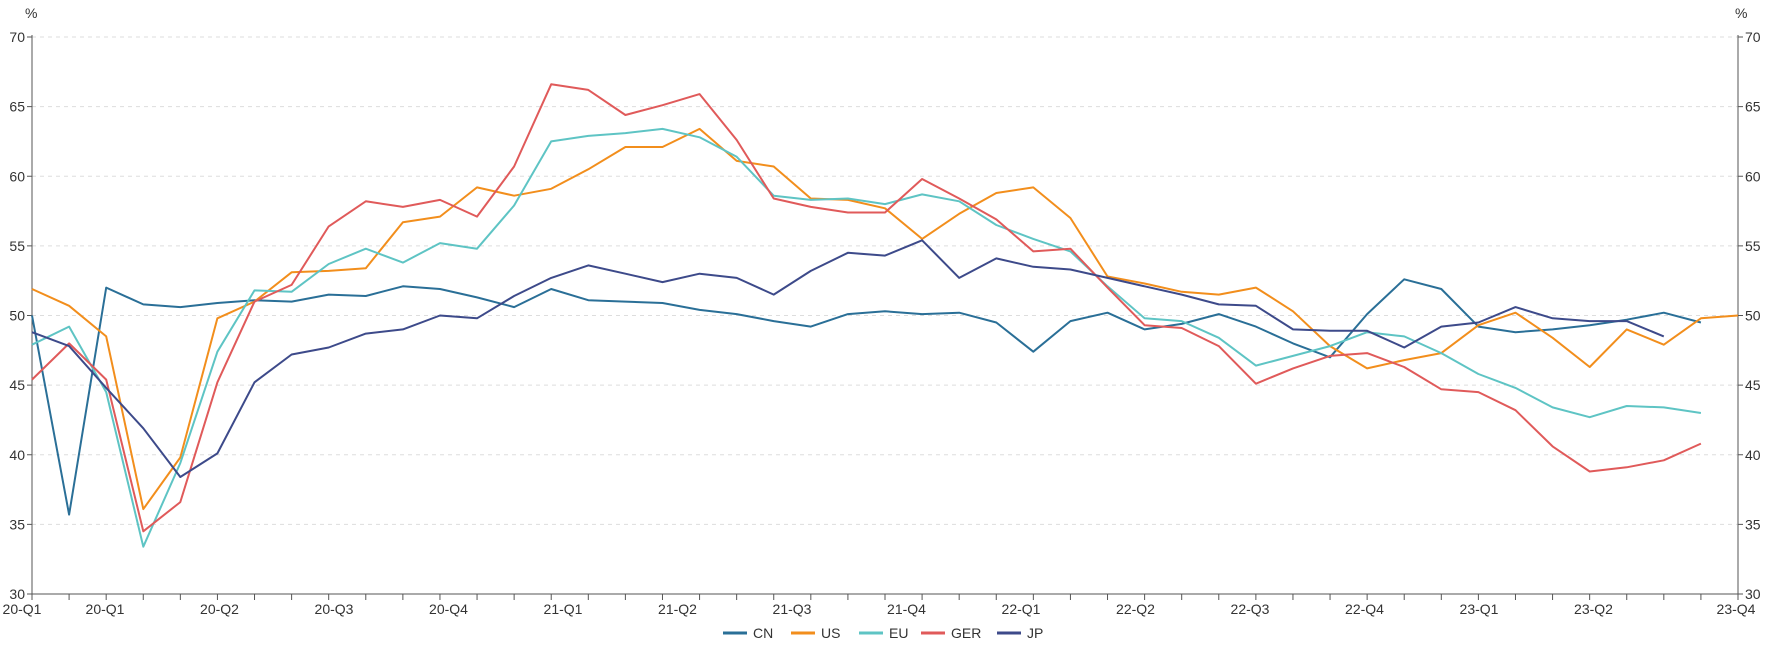  What do you see at coordinates (792, 609) in the screenshot?
I see `x-tick-label: 21-Q3` at bounding box center [792, 609].